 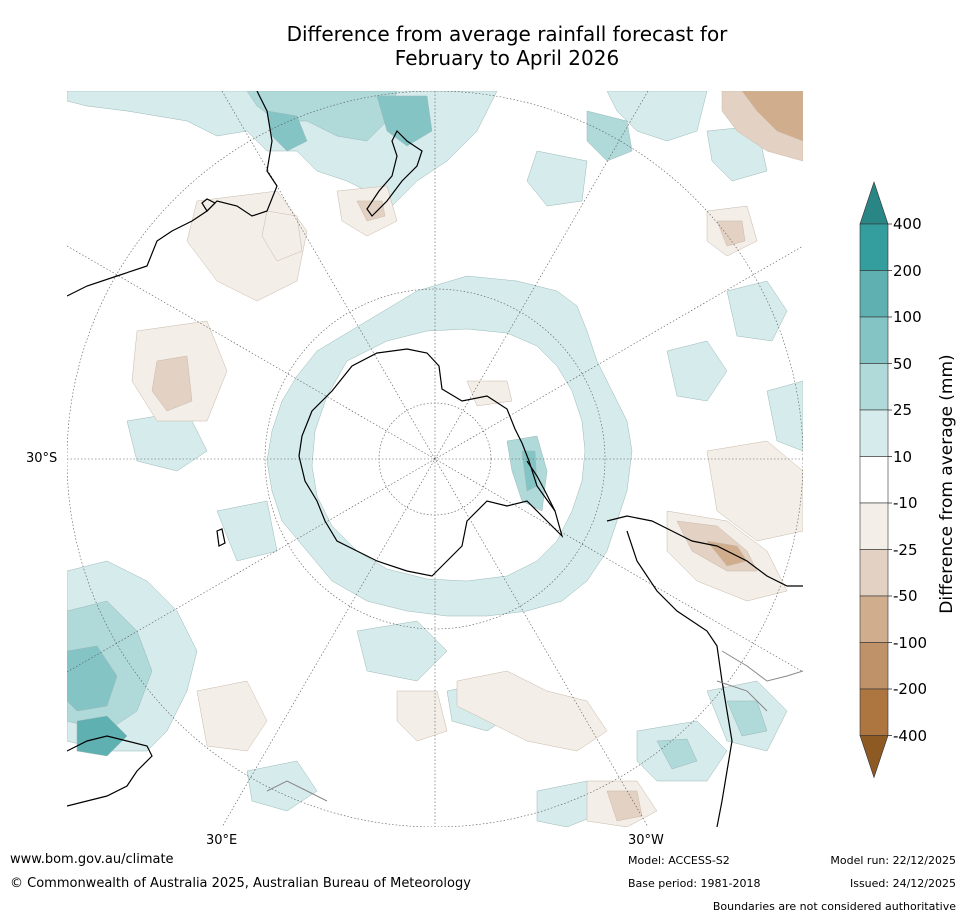 What do you see at coordinates (541, 486) in the screenshot?
I see `antarctic-peninsula` at bounding box center [541, 486].